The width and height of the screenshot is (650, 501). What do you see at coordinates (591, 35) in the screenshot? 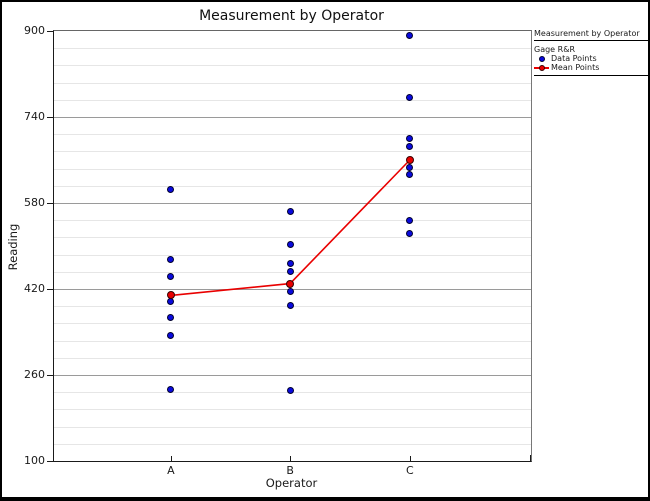
I see `legend-title: Measurement by Operator` at bounding box center [591, 35].